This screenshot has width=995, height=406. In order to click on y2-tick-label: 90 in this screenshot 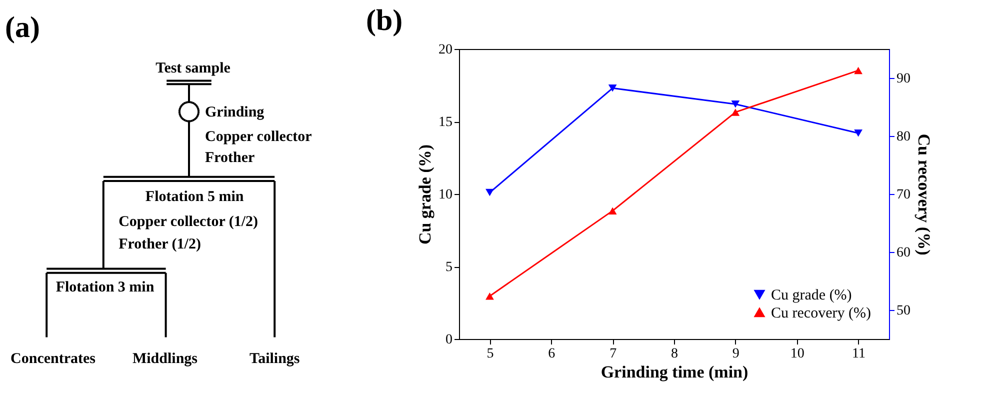, I will do `click(903, 79)`.